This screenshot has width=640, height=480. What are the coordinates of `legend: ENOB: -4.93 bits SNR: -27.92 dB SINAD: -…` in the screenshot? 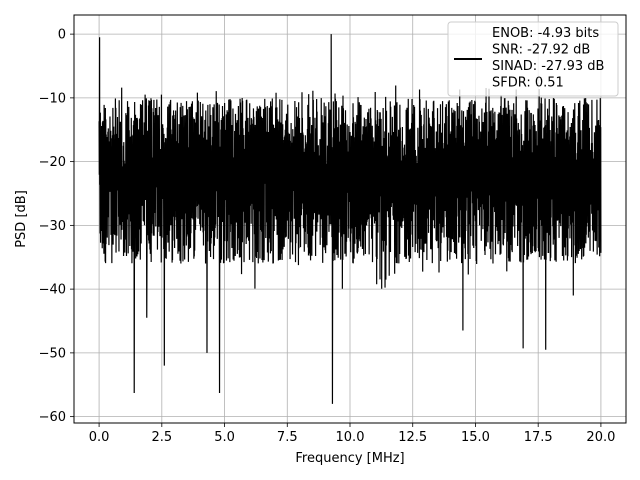 It's located at (533, 59).